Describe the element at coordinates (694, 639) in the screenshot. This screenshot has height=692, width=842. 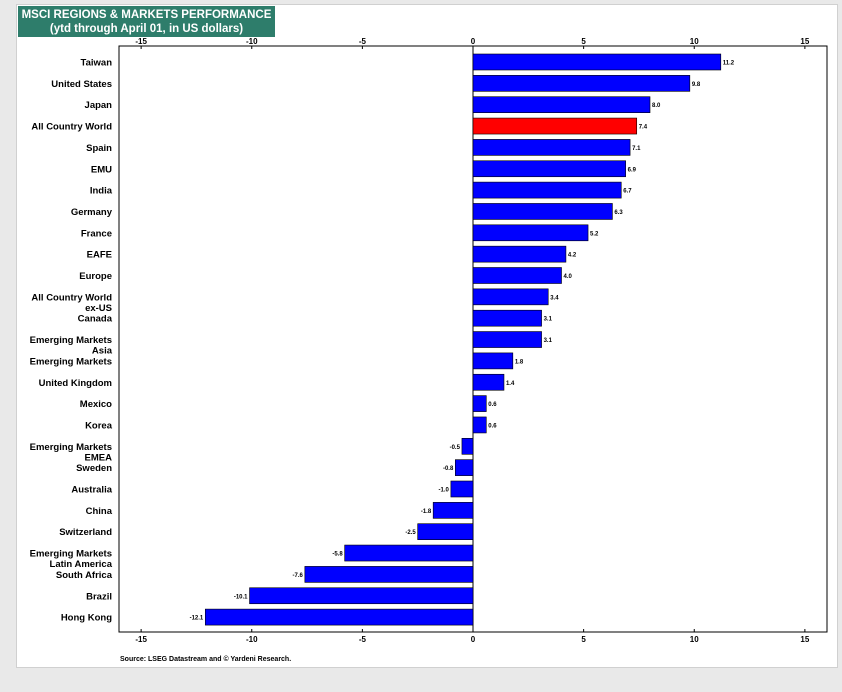
I see `x-tick-label-bottom: 10` at that location.